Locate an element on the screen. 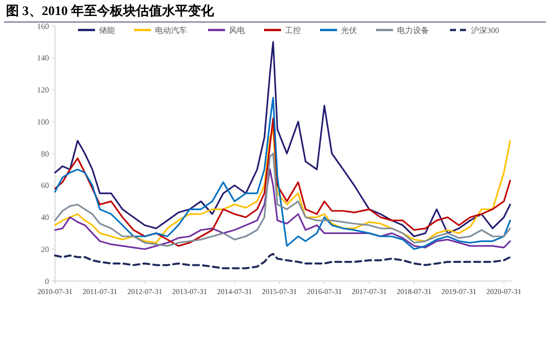  y-tick-label: 0 is located at coordinates (47, 281).